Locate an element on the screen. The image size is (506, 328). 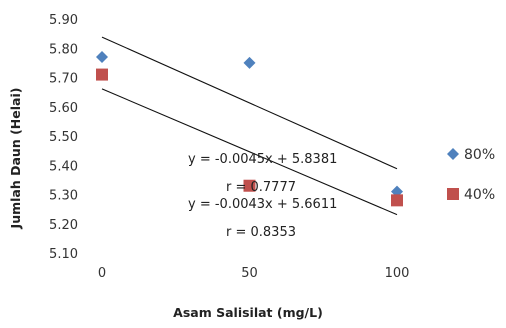
trendline-equation: y = -0.0045x + 5.8381 is located at coordinates (262, 159).